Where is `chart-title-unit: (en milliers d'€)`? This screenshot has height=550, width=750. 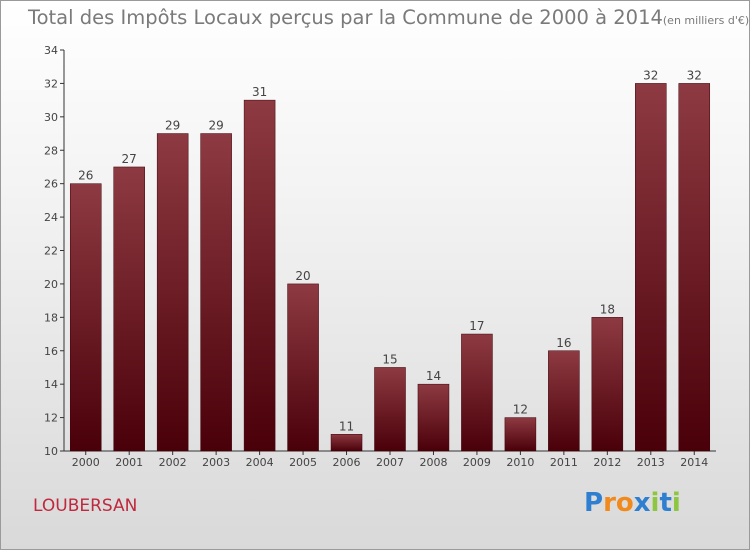 chart-title-unit: (en milliers d'€) is located at coordinates (706, 20).